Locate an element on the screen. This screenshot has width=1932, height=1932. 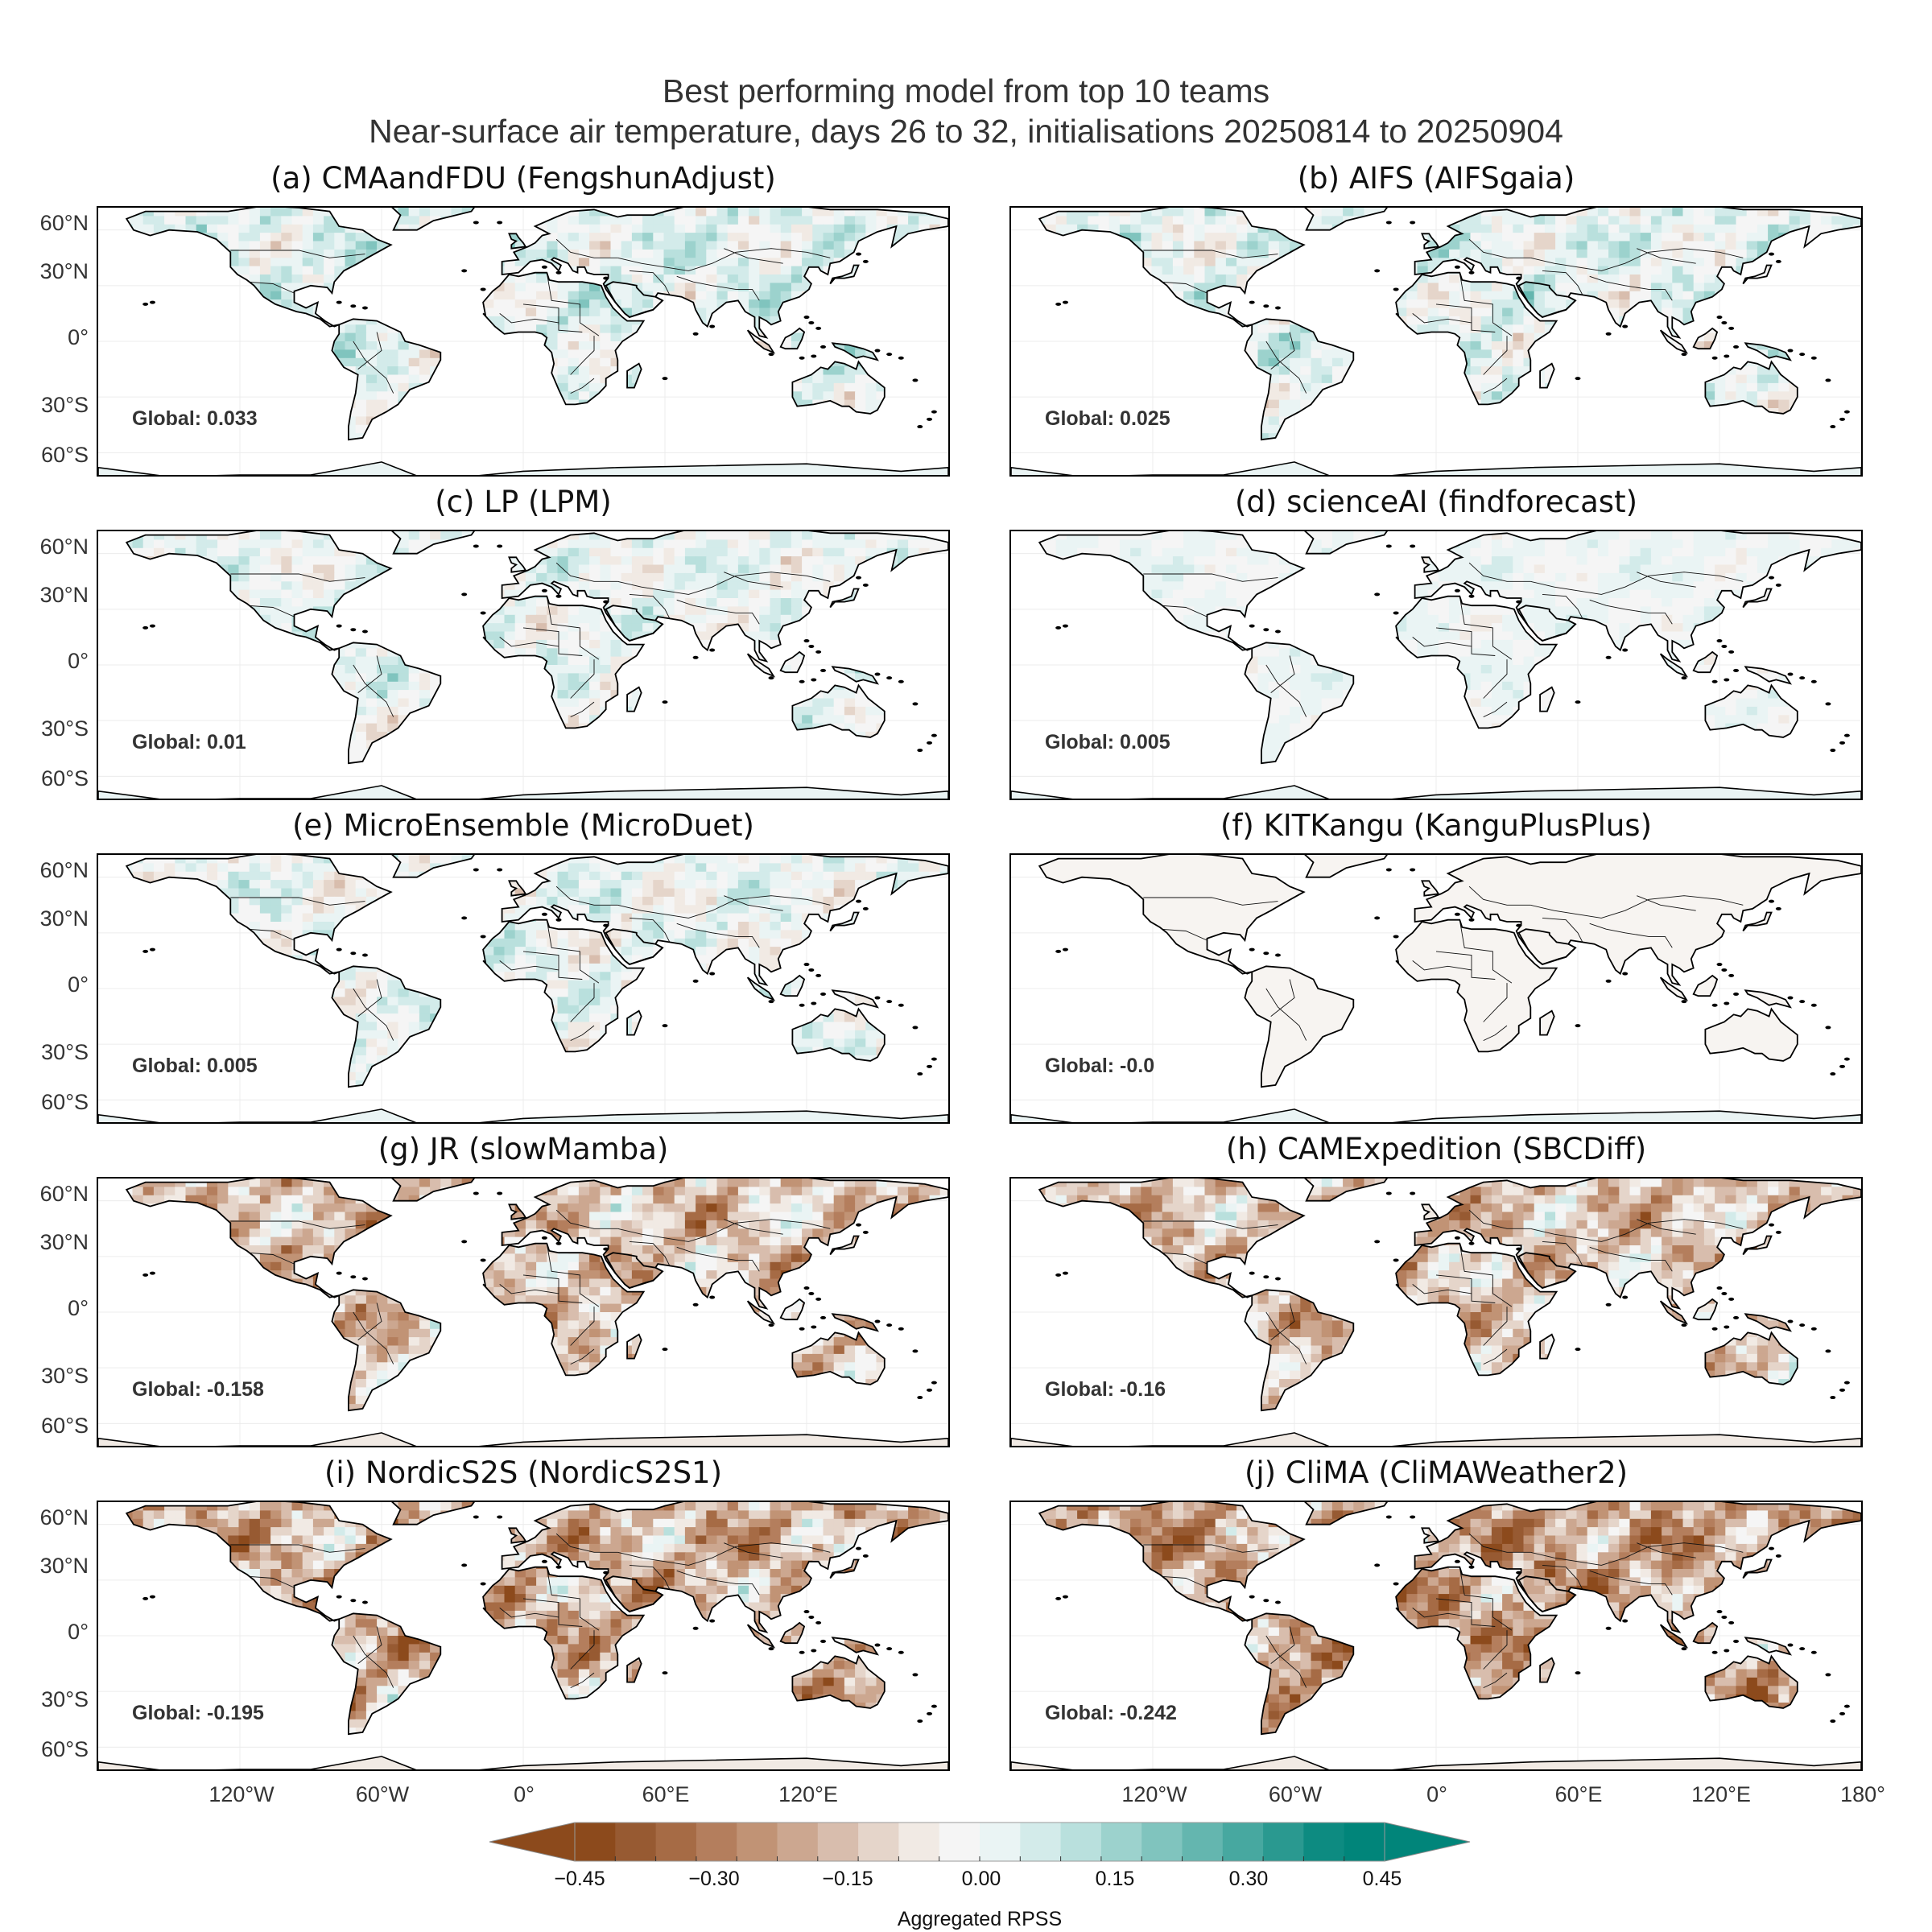
lon-tick-left: 120°W is located at coordinates (242, 1794).